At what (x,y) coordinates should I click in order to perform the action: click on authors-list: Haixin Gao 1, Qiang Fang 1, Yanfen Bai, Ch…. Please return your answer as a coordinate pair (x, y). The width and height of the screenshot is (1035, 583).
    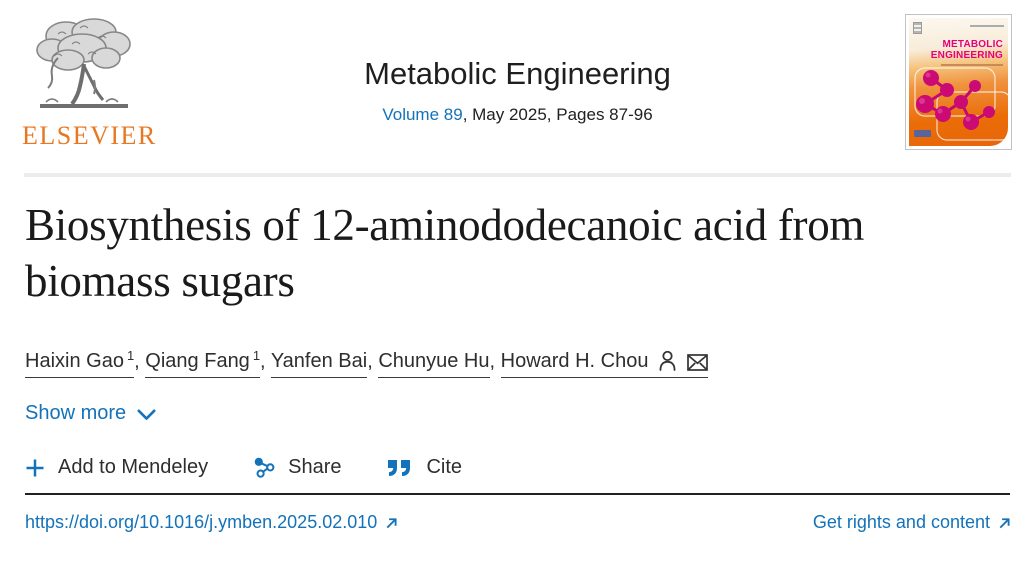
    Looking at the image, I should click on (367, 363).